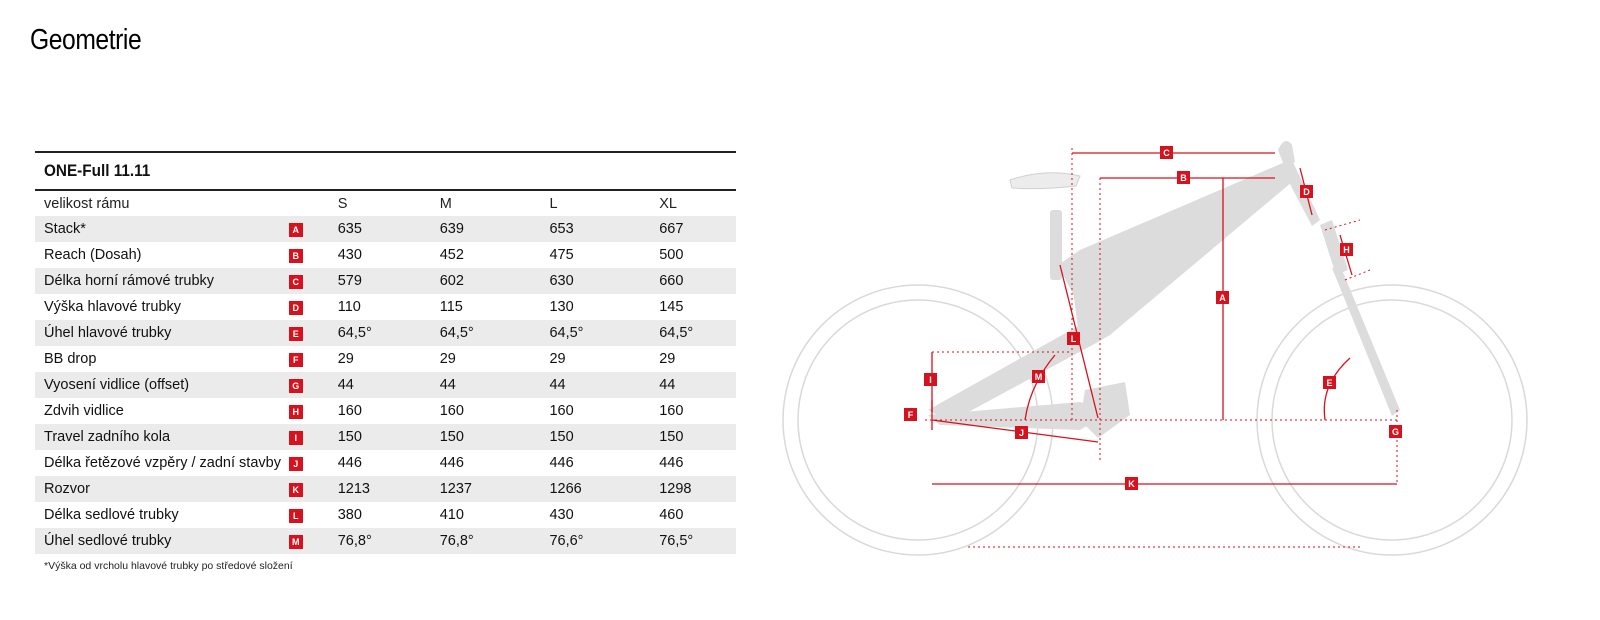 The height and width of the screenshot is (620, 1600). I want to click on svg-text: L, so click(1074, 339).